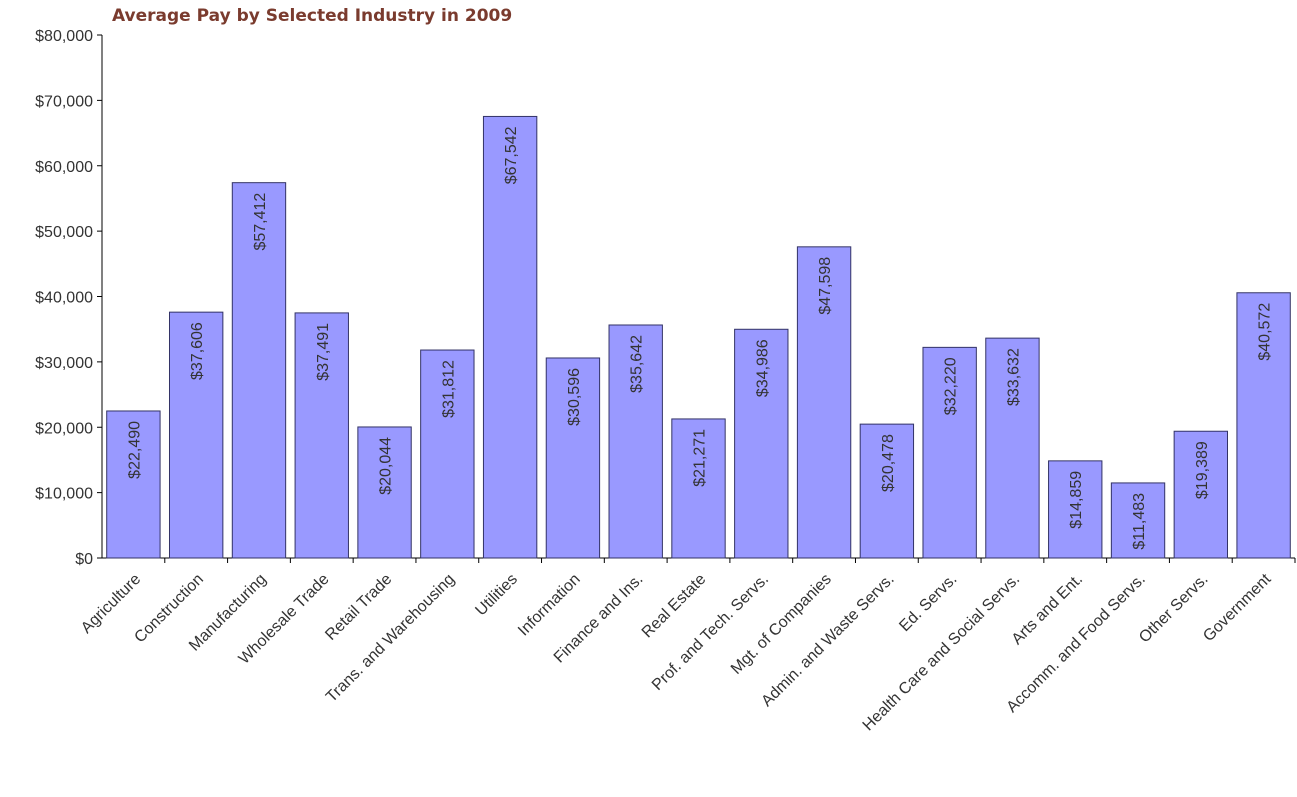 This screenshot has width=1297, height=797. Describe the element at coordinates (197, 351) in the screenshot. I see `data-label: $37,606` at that location.